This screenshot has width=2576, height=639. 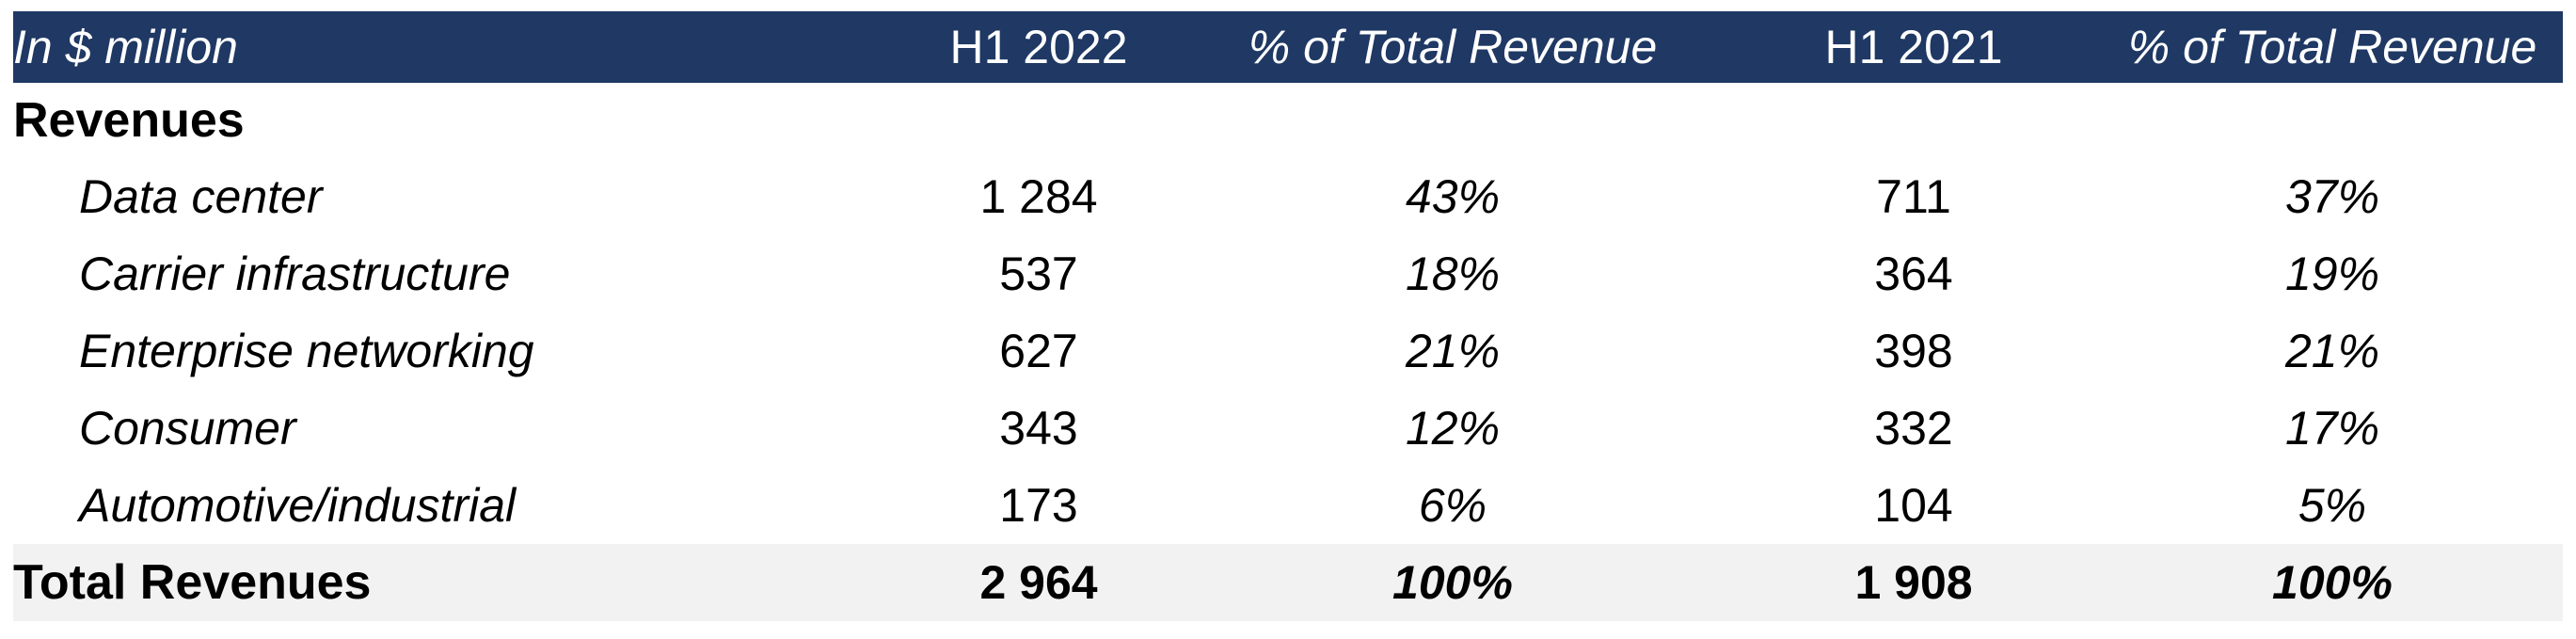 What do you see at coordinates (1453, 196) in the screenshot?
I see `row-pct-2022: 43%` at bounding box center [1453, 196].